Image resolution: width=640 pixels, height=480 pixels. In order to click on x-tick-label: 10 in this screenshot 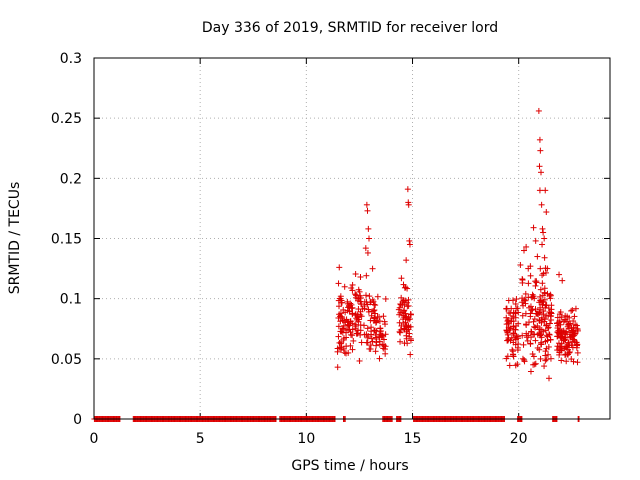, I will do `click(306, 439)`.